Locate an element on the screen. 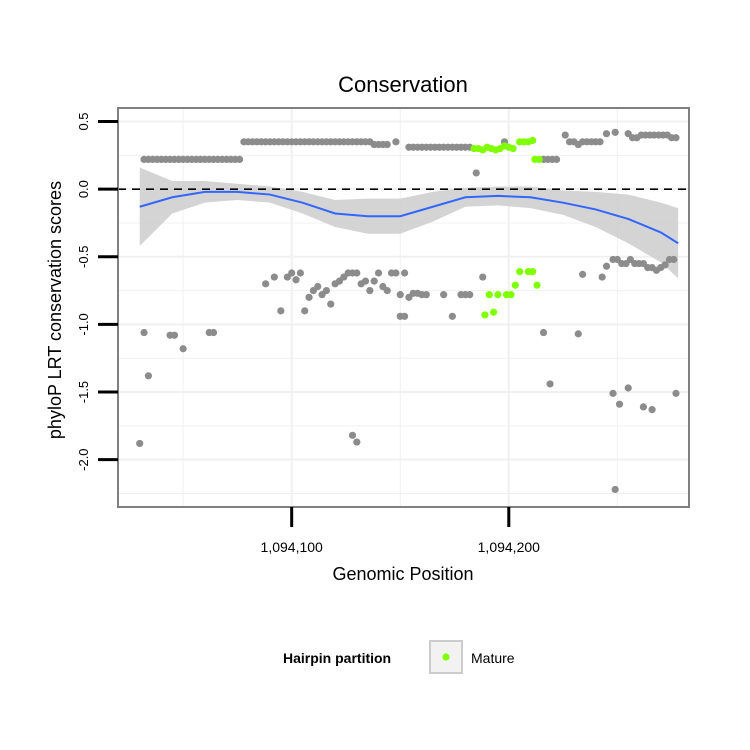 Image resolution: width=750 pixels, height=750 pixels. legend-label-mature: Mature is located at coordinates (493, 658).